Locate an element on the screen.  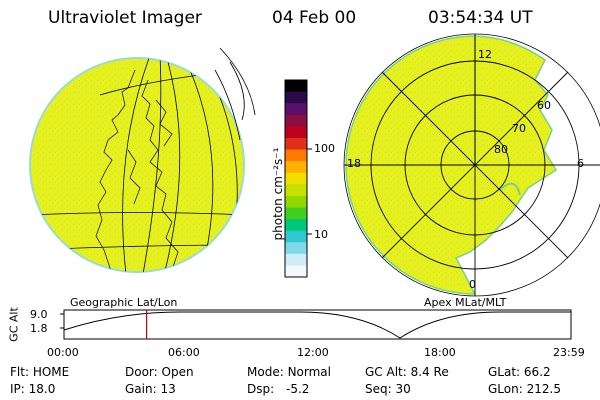
lat-label-60: 60 is located at coordinates (544, 105).